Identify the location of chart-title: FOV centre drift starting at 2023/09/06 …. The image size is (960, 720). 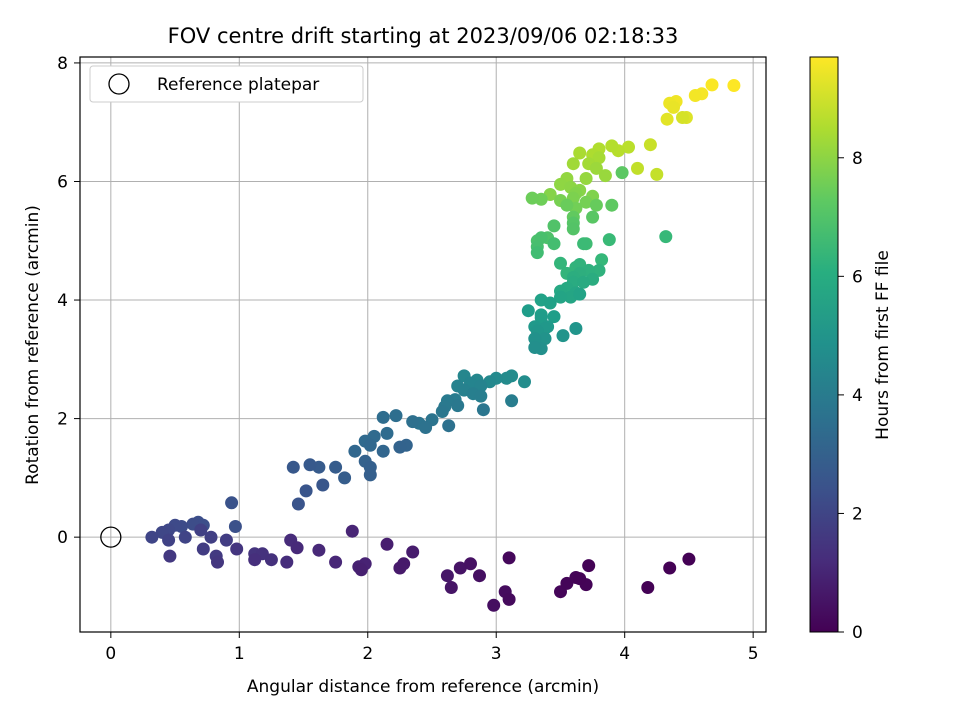
(423, 36).